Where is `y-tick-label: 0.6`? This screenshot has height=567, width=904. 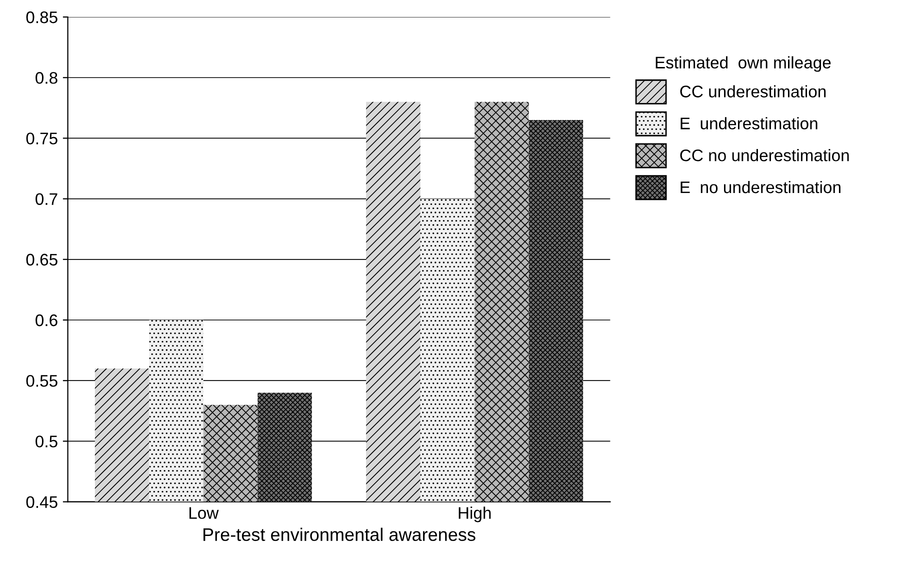
y-tick-label: 0.6 is located at coordinates (47, 320).